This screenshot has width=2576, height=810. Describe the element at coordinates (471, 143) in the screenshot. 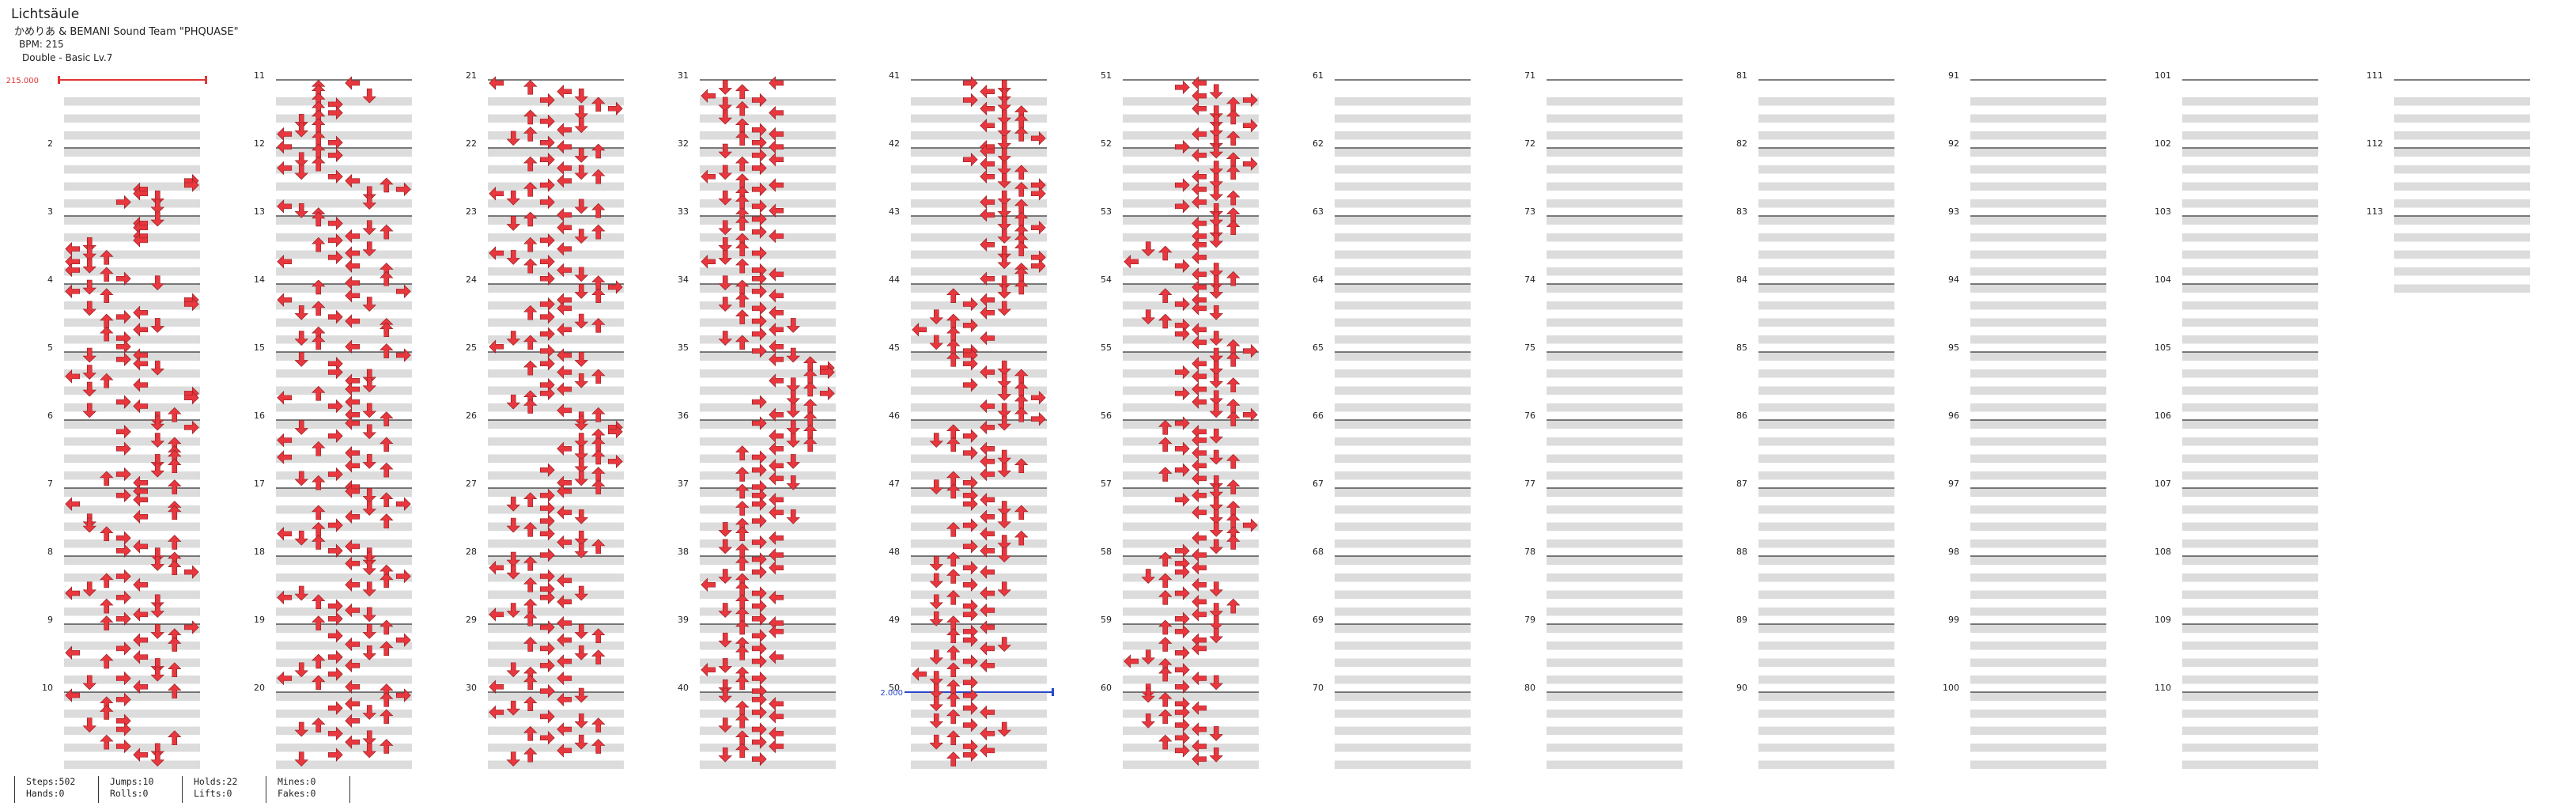

I see `measure-number: 22` at that location.